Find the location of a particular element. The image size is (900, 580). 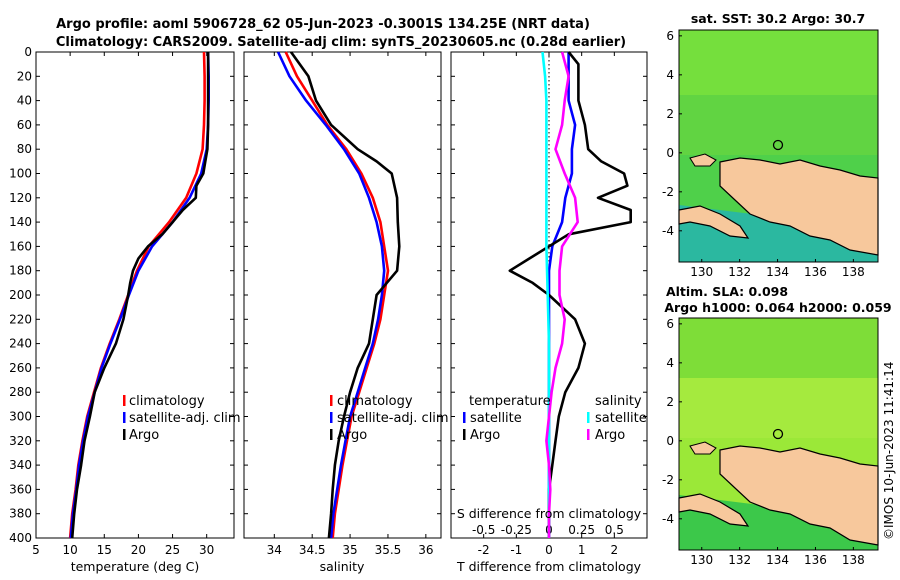

x-tick-label: 35.5 is located at coordinates (388, 550).